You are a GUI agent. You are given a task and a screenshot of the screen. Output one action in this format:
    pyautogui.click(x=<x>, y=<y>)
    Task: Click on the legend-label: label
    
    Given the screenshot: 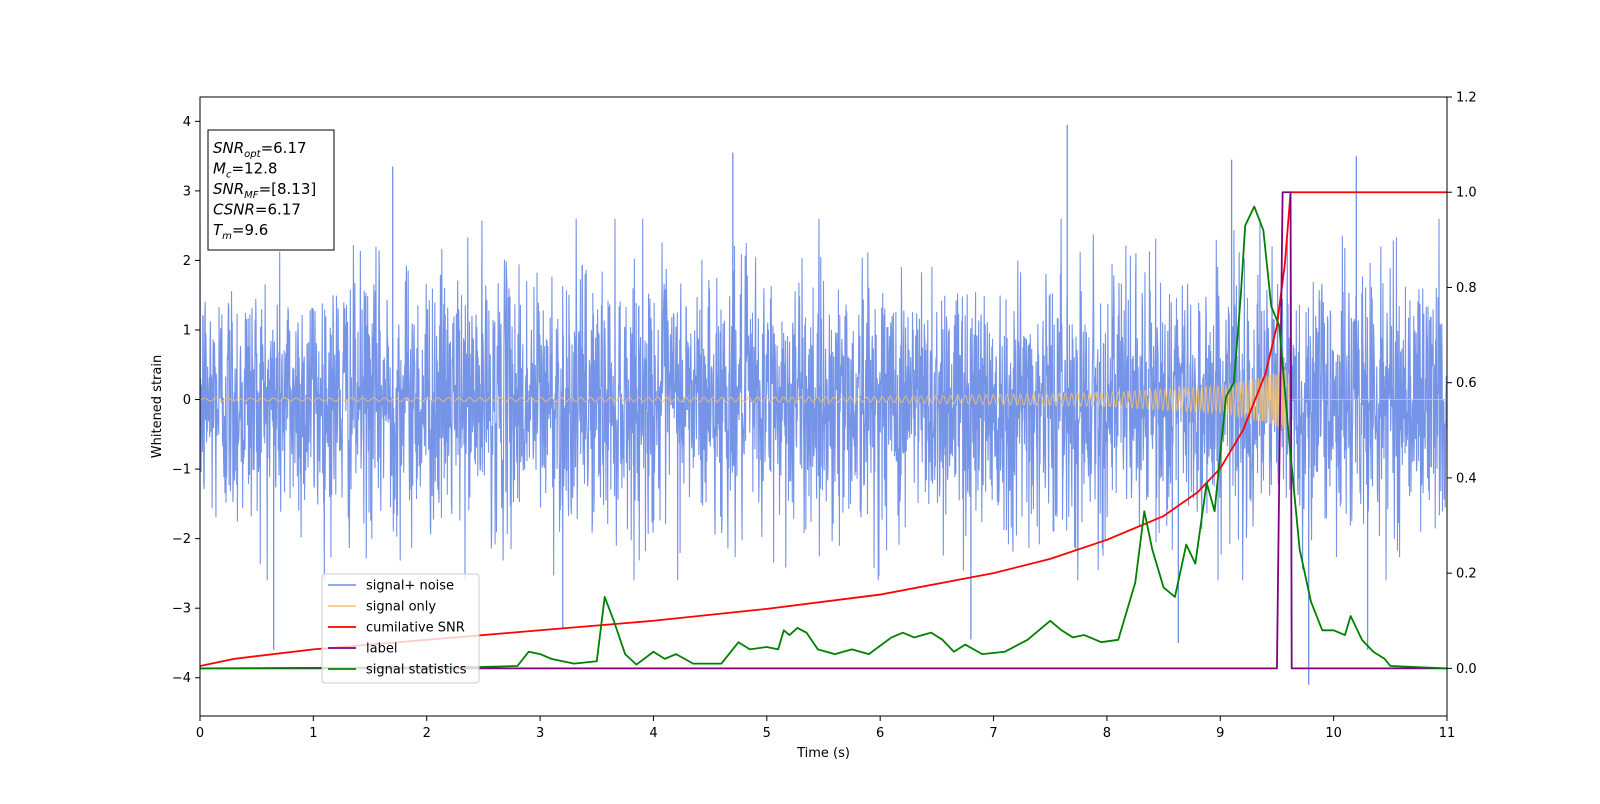 What is the action you would take?
    pyautogui.click(x=381, y=649)
    